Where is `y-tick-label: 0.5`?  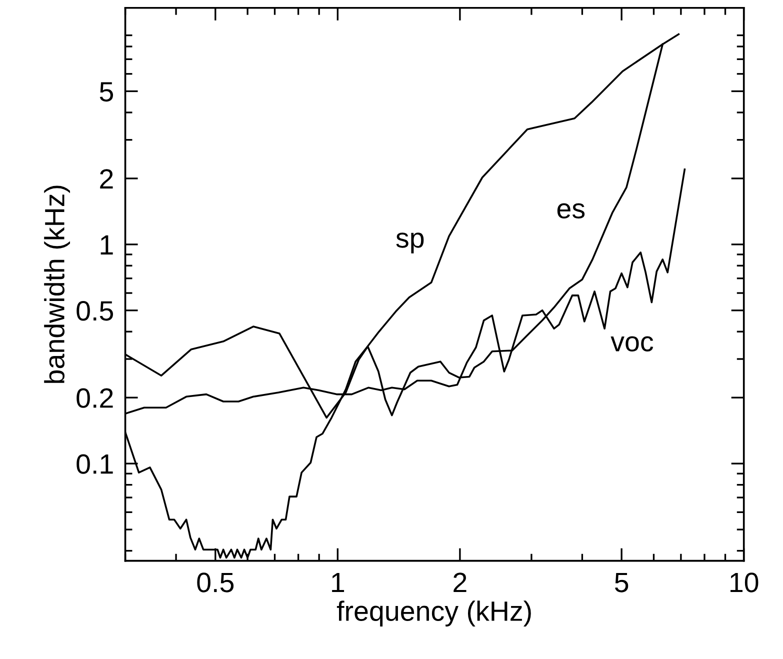
y-tick-label: 0.5 is located at coordinates (95, 311).